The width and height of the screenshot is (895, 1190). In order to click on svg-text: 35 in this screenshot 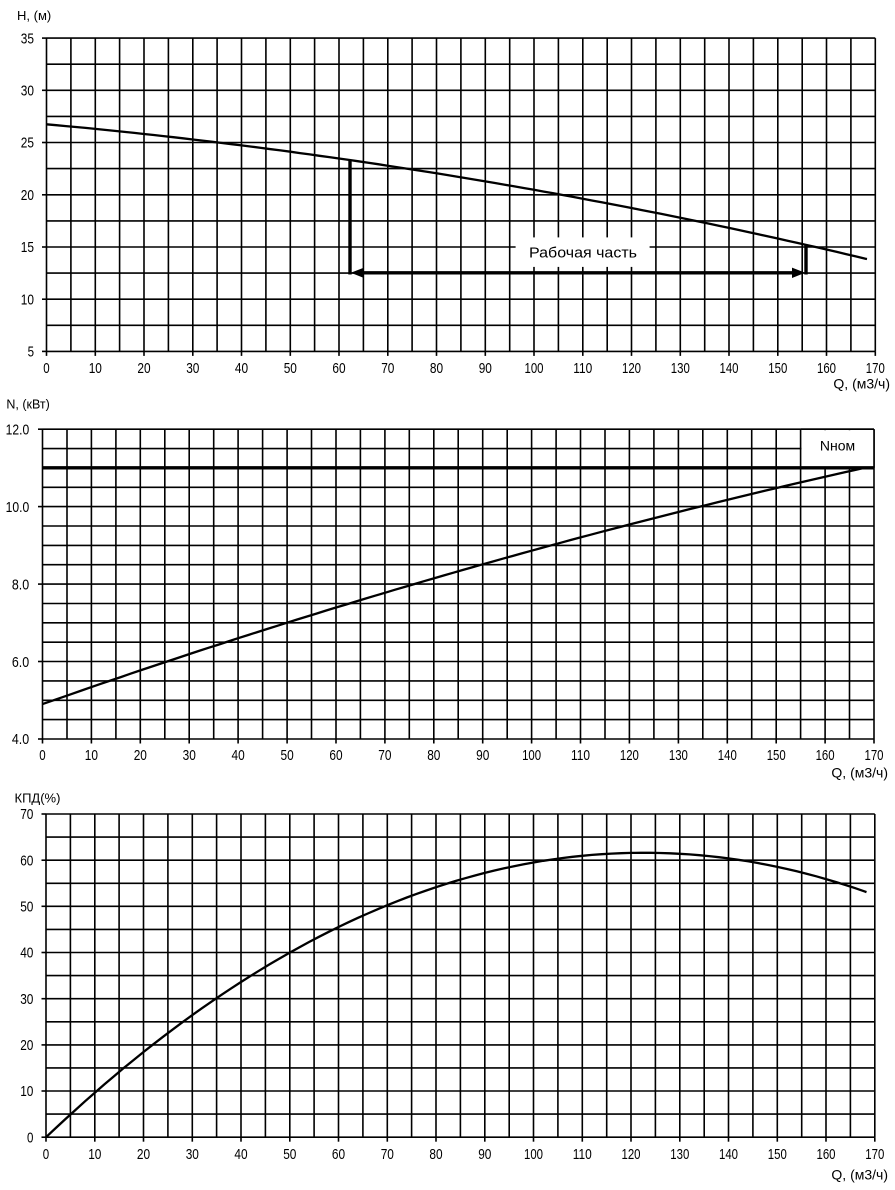, I will do `click(27, 38)`.